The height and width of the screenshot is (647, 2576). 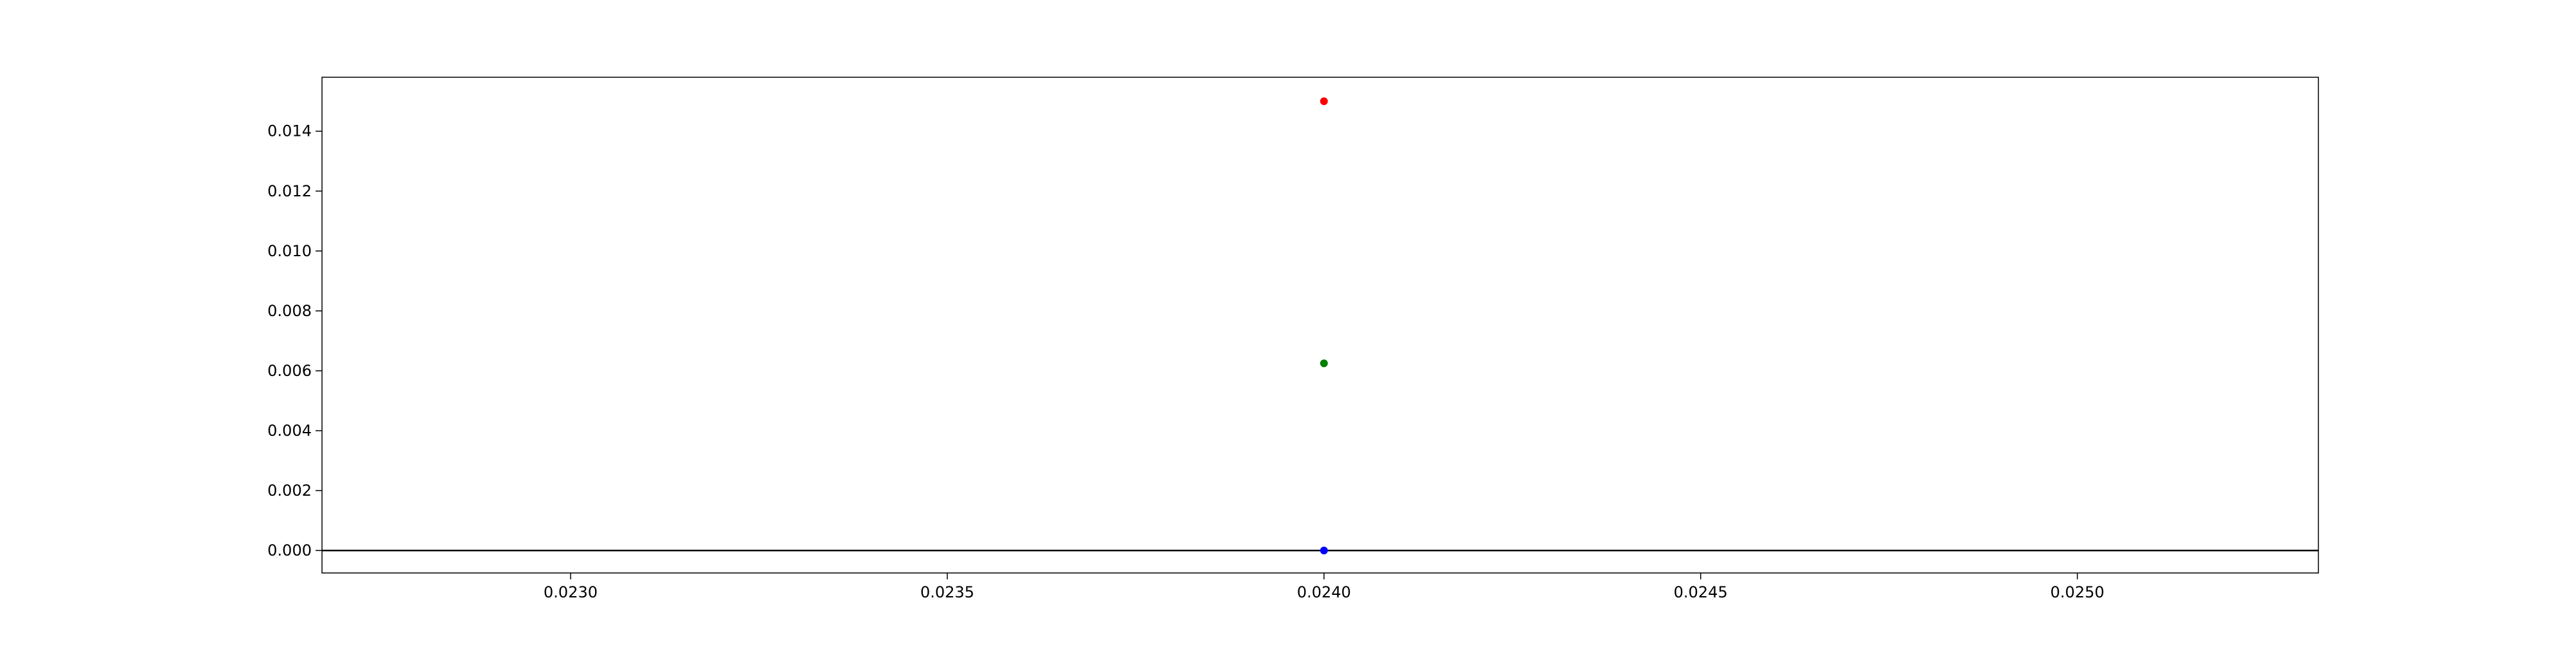 What do you see at coordinates (289, 251) in the screenshot?
I see `y-tick-label: 0.010` at bounding box center [289, 251].